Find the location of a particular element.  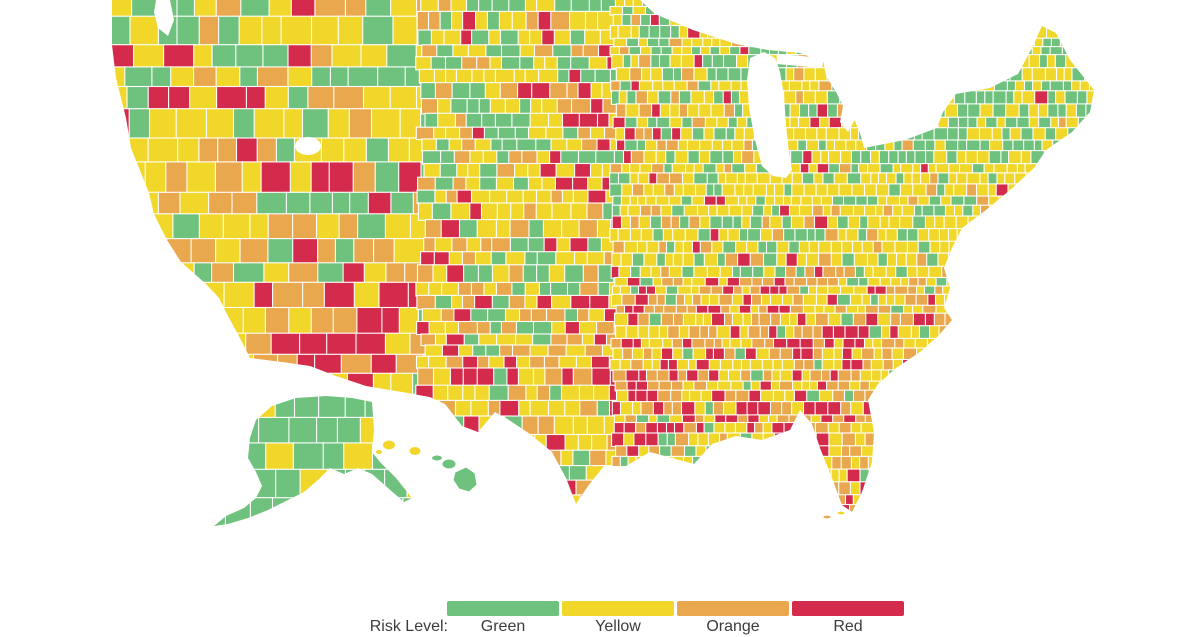

hawaii-niihau is located at coordinates (379, 452).